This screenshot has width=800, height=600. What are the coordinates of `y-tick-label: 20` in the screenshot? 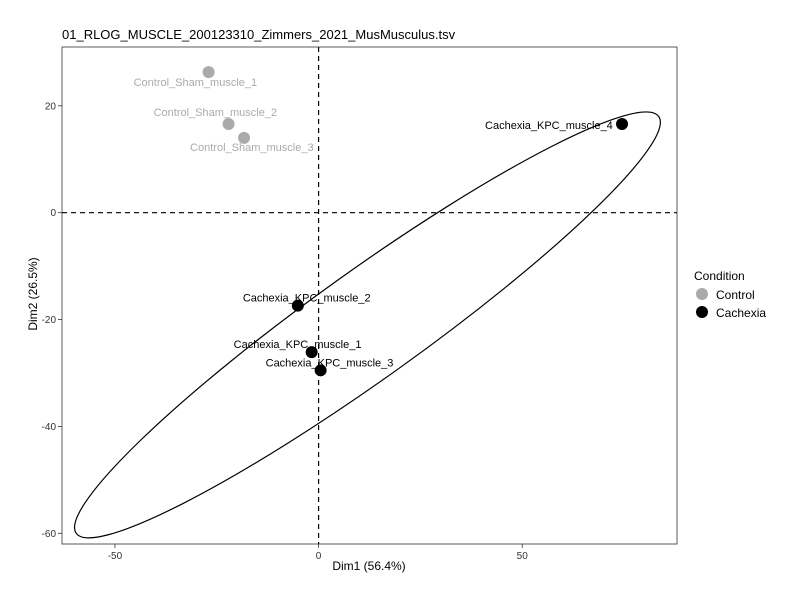 It's located at (51, 106).